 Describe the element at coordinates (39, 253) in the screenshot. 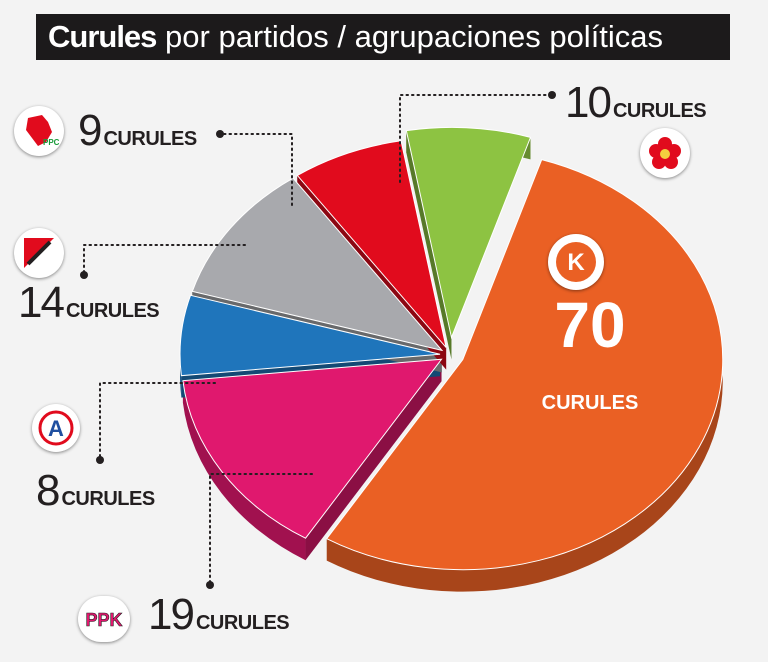

I see `shovel-flag-icon` at that location.